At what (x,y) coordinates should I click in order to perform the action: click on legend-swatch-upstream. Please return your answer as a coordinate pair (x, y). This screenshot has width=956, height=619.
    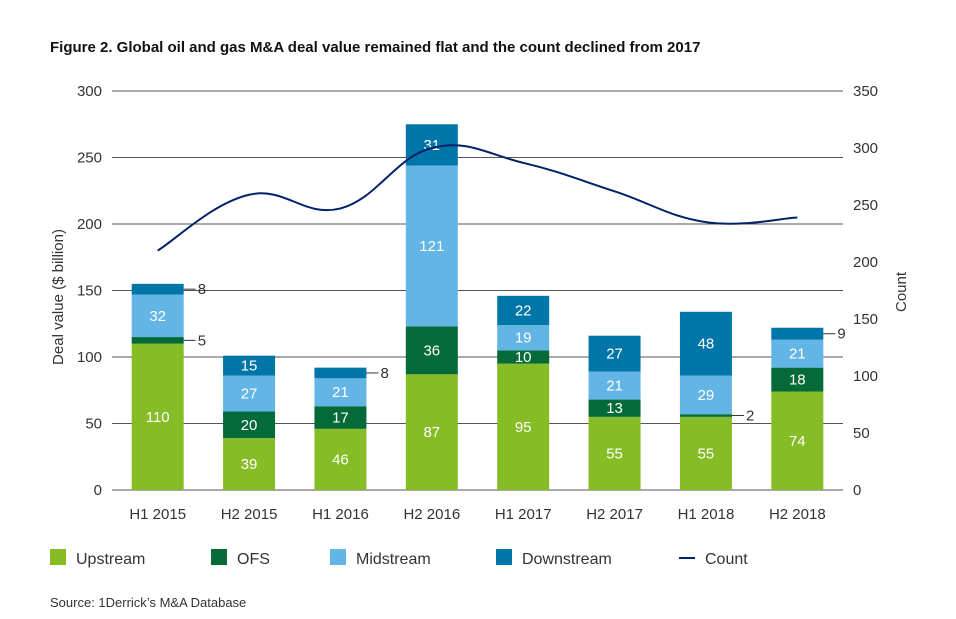
    Looking at the image, I should click on (58, 557).